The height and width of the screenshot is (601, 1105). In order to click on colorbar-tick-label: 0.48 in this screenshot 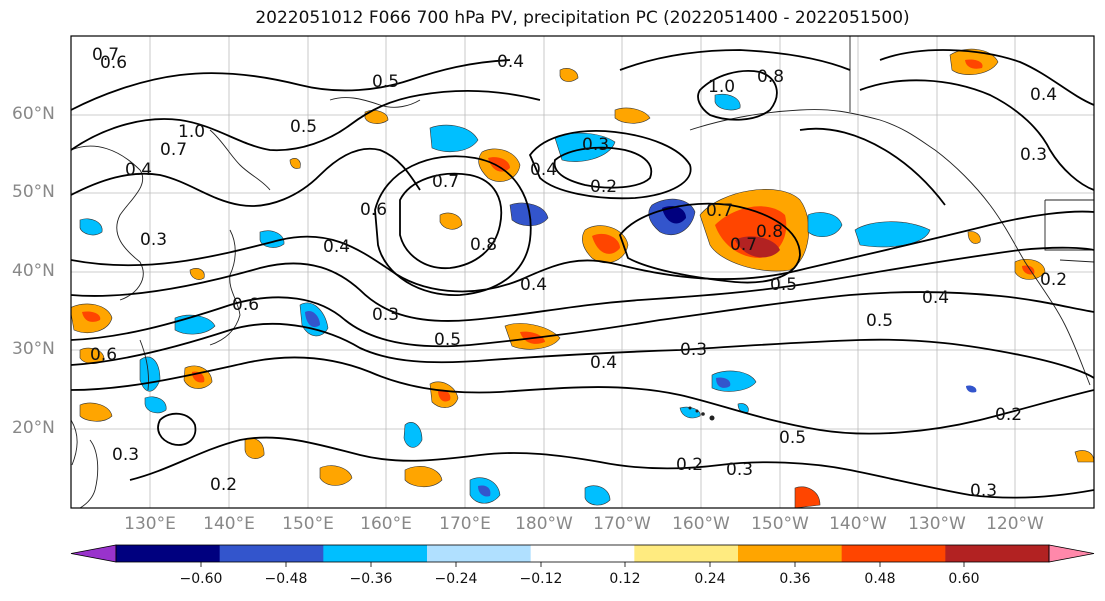, I will do `click(880, 579)`.